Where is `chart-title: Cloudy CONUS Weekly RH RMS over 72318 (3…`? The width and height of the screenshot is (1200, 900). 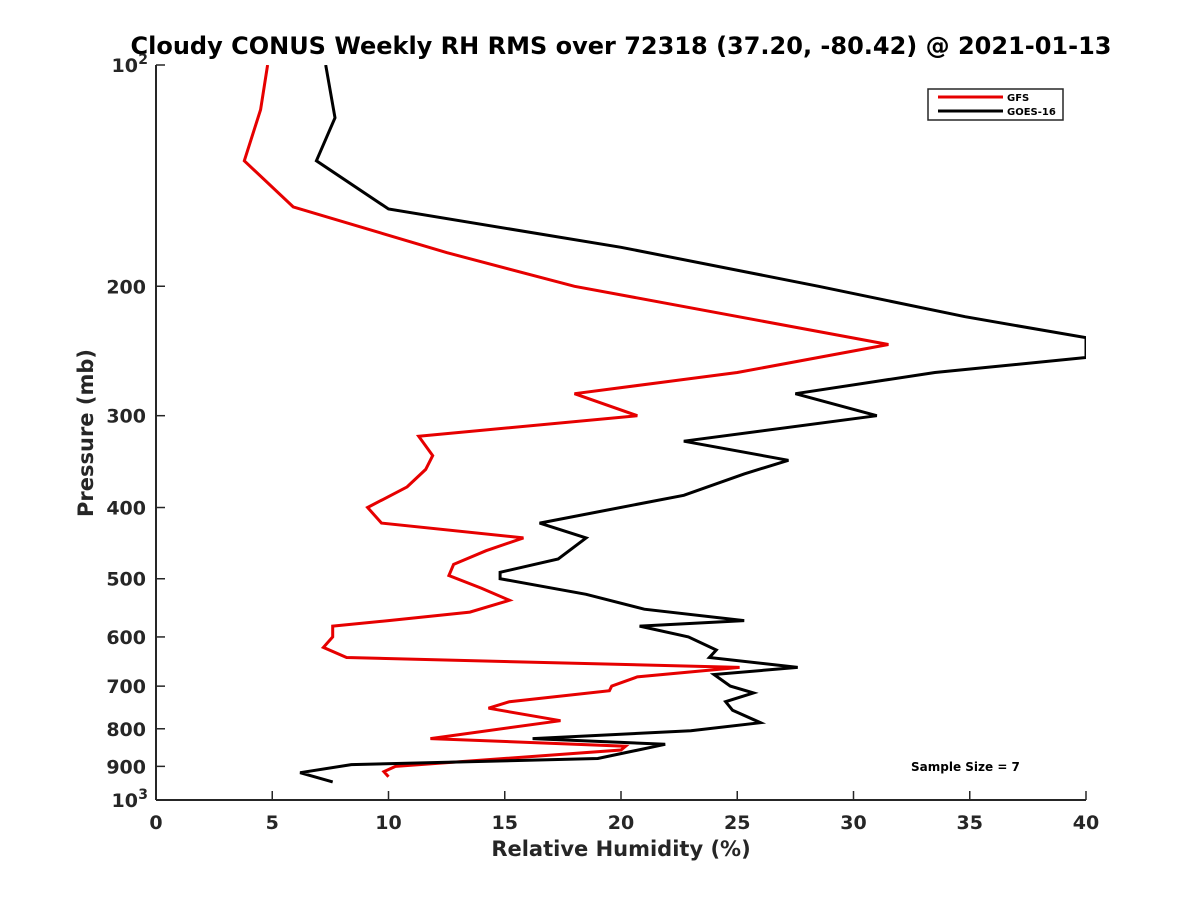
chart-title: Cloudy CONUS Weekly RH RMS over 72318 (3… is located at coordinates (621, 46).